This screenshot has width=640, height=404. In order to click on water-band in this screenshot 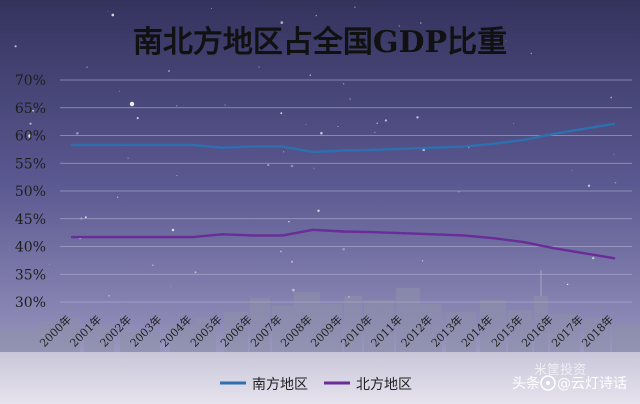, I will do `click(320, 378)`.